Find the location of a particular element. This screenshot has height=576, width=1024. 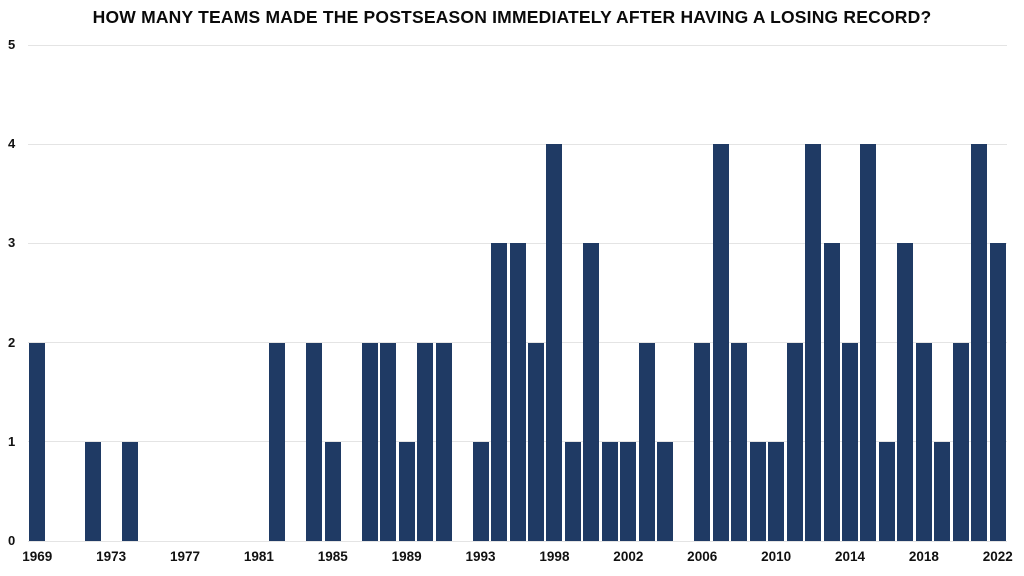

y-axis-tick-label: 0 is located at coordinates (12, 540).